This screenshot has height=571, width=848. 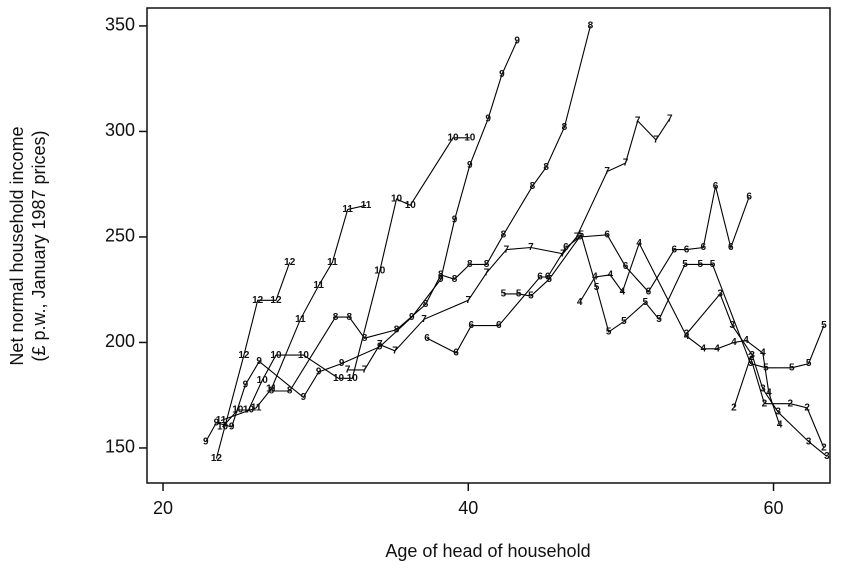 What do you see at coordinates (774, 508) in the screenshot?
I see `x-tick-label: 60` at bounding box center [774, 508].